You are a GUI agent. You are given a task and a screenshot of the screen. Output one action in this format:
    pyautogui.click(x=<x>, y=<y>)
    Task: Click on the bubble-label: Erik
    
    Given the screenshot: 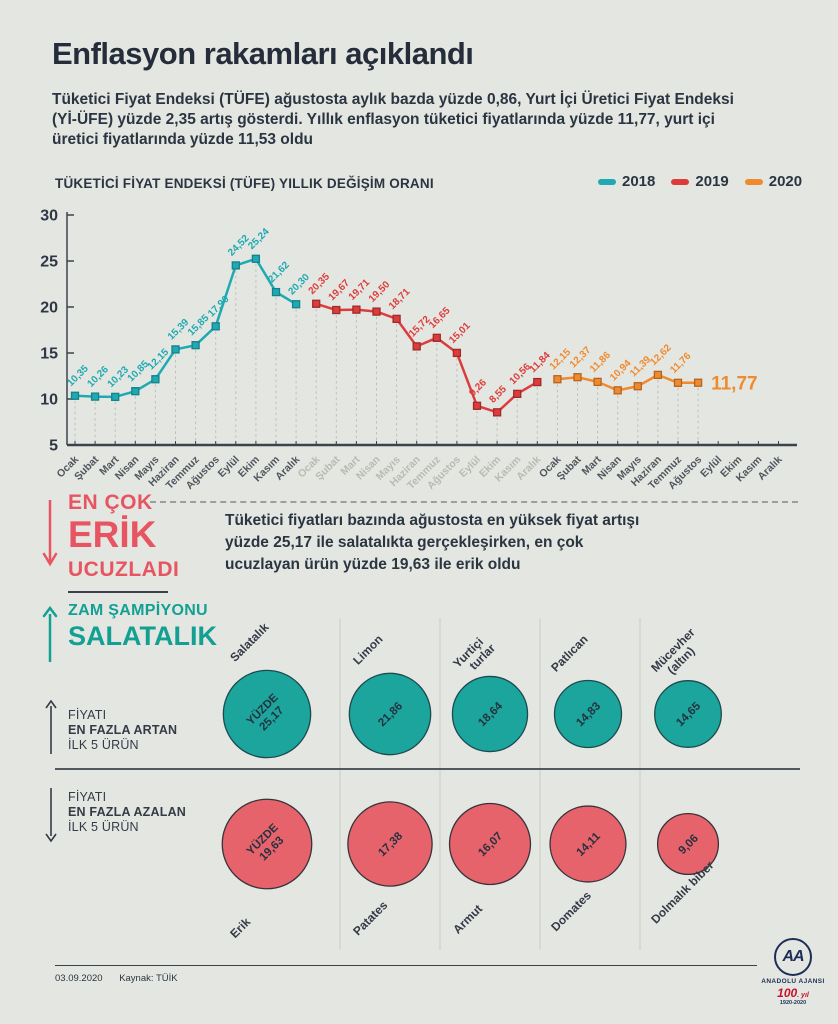 What is the action you would take?
    pyautogui.click(x=240, y=928)
    